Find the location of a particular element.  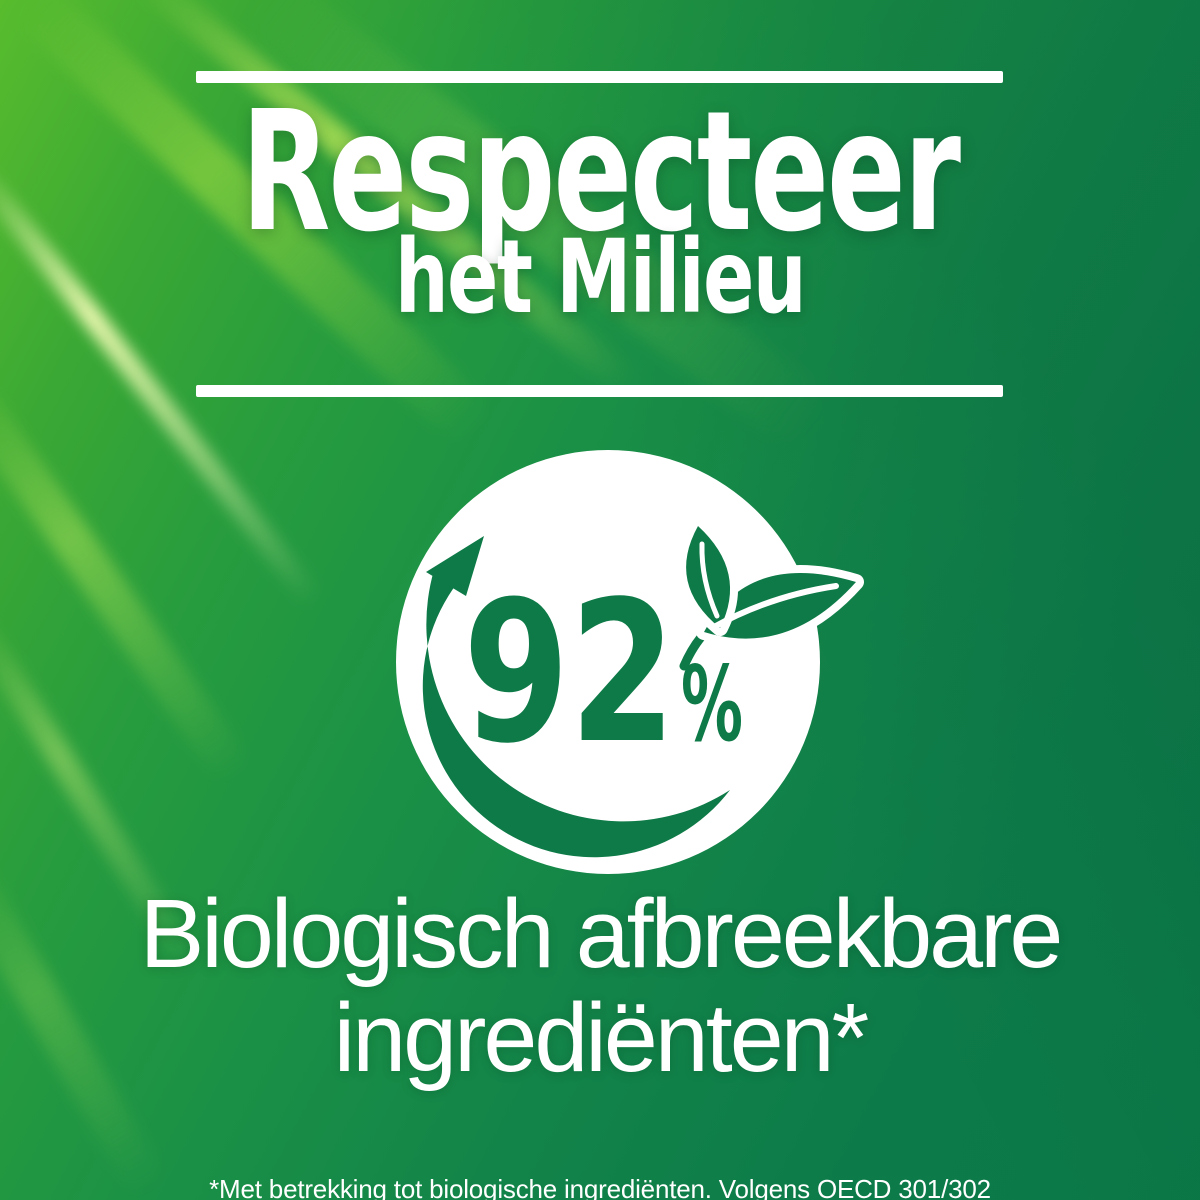

claim-line-2: ingrediënten* is located at coordinates (601, 1037).